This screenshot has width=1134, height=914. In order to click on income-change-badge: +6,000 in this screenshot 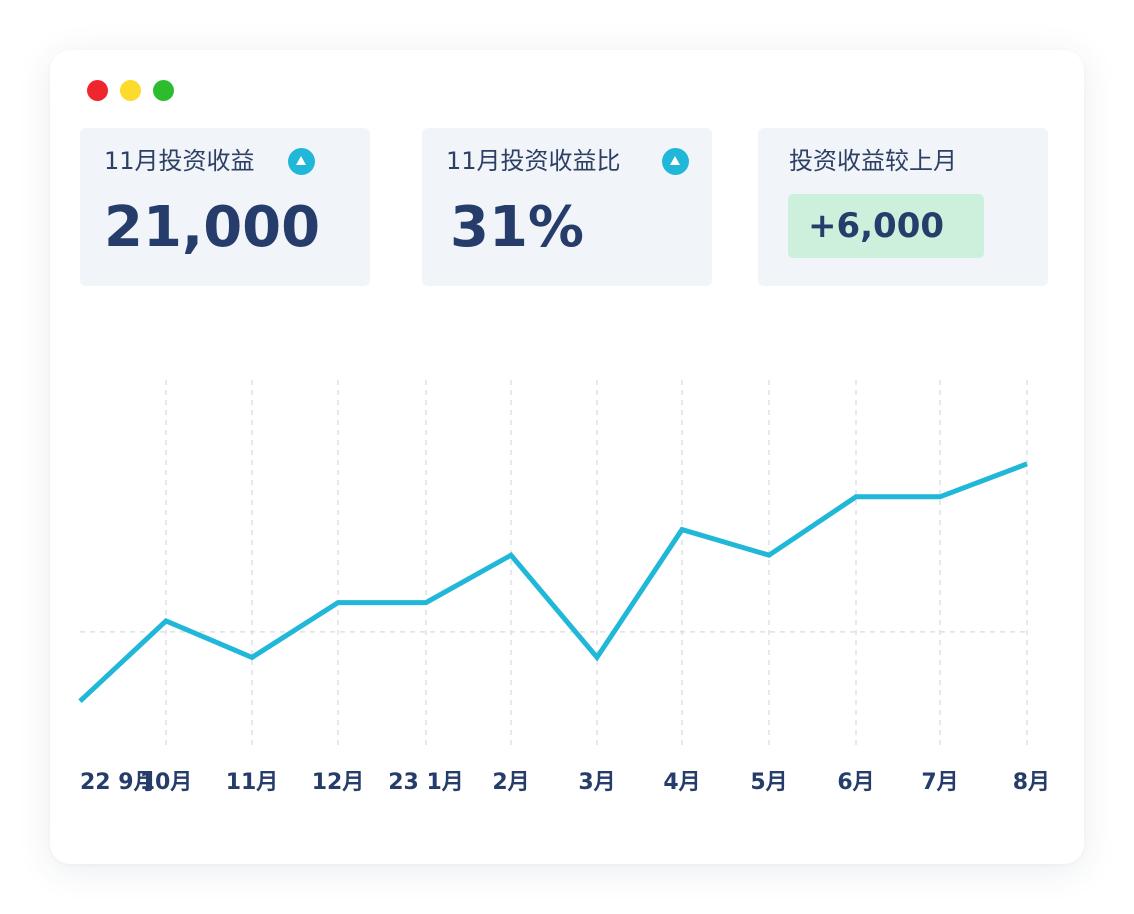, I will do `click(886, 226)`.